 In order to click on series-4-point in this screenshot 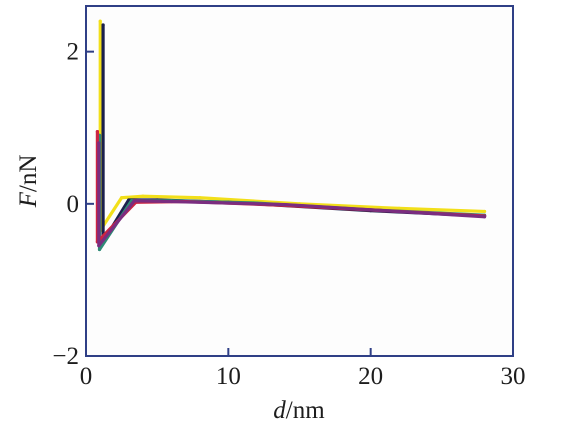, I will do `click(97, 131)`.